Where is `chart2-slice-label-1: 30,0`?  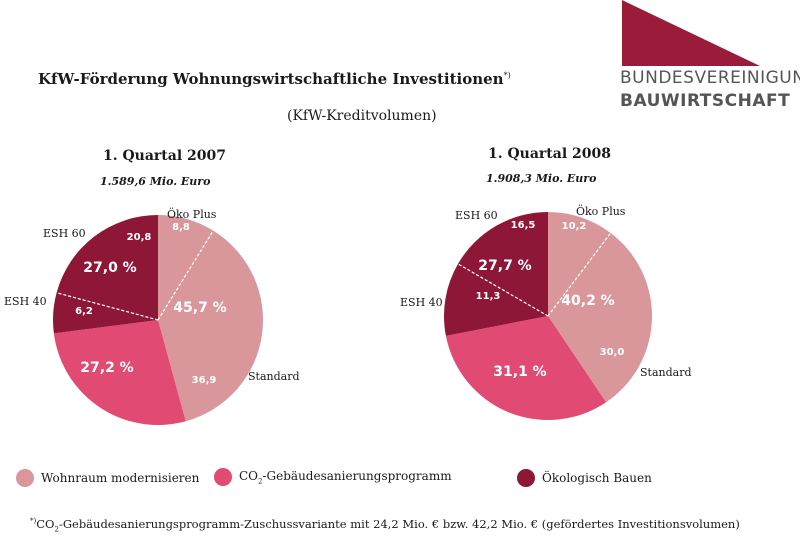
chart2-slice-label-1: 30,0 is located at coordinates (612, 352).